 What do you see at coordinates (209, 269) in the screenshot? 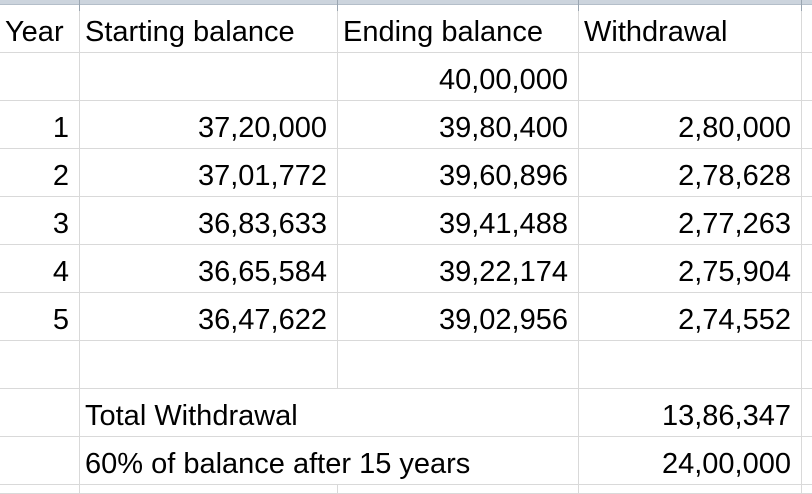
I see `cell-starting-balance: 36,65,584` at bounding box center [209, 269].